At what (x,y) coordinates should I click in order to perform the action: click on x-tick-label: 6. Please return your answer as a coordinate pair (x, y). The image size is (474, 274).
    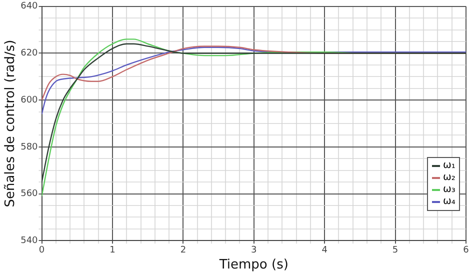
    Looking at the image, I should click on (466, 250).